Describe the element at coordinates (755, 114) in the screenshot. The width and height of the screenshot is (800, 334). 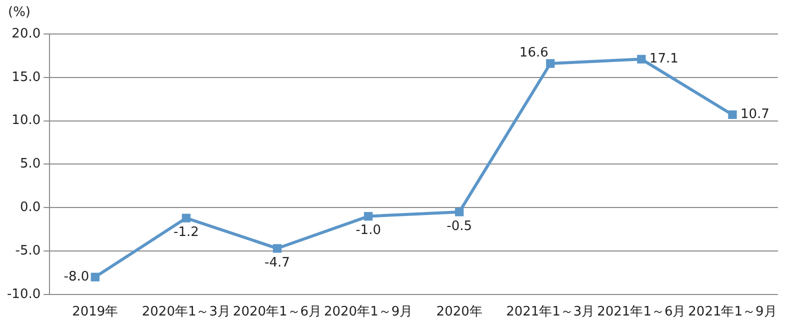
I see `data-label: 10.7` at that location.